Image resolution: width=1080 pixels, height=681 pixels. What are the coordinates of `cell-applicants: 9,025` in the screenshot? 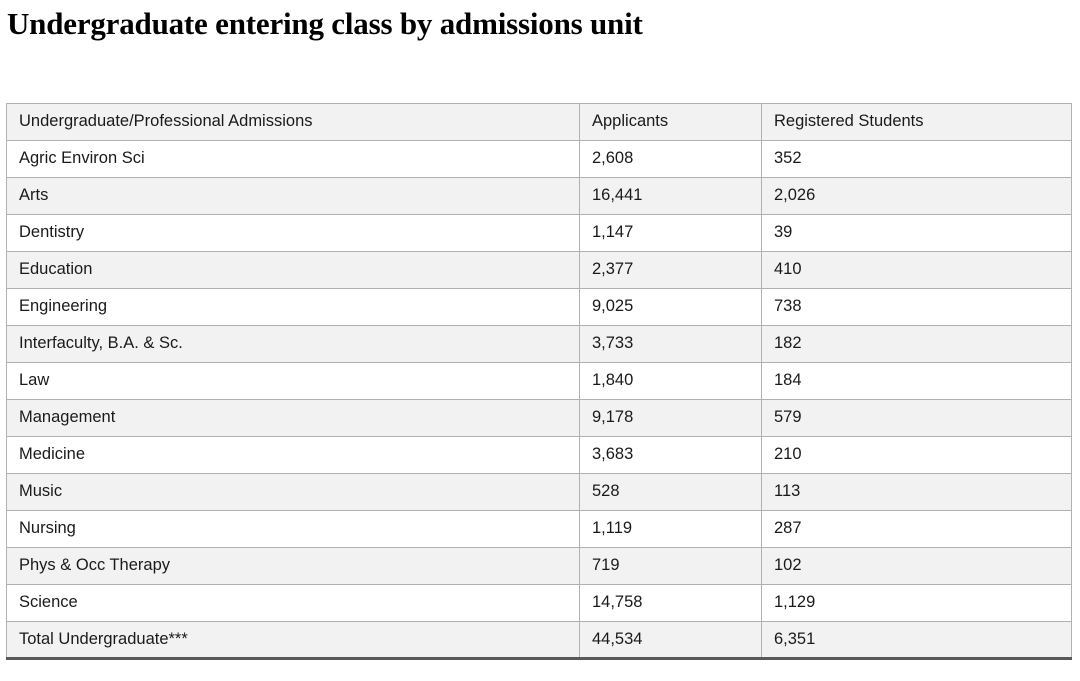 It's located at (670, 306).